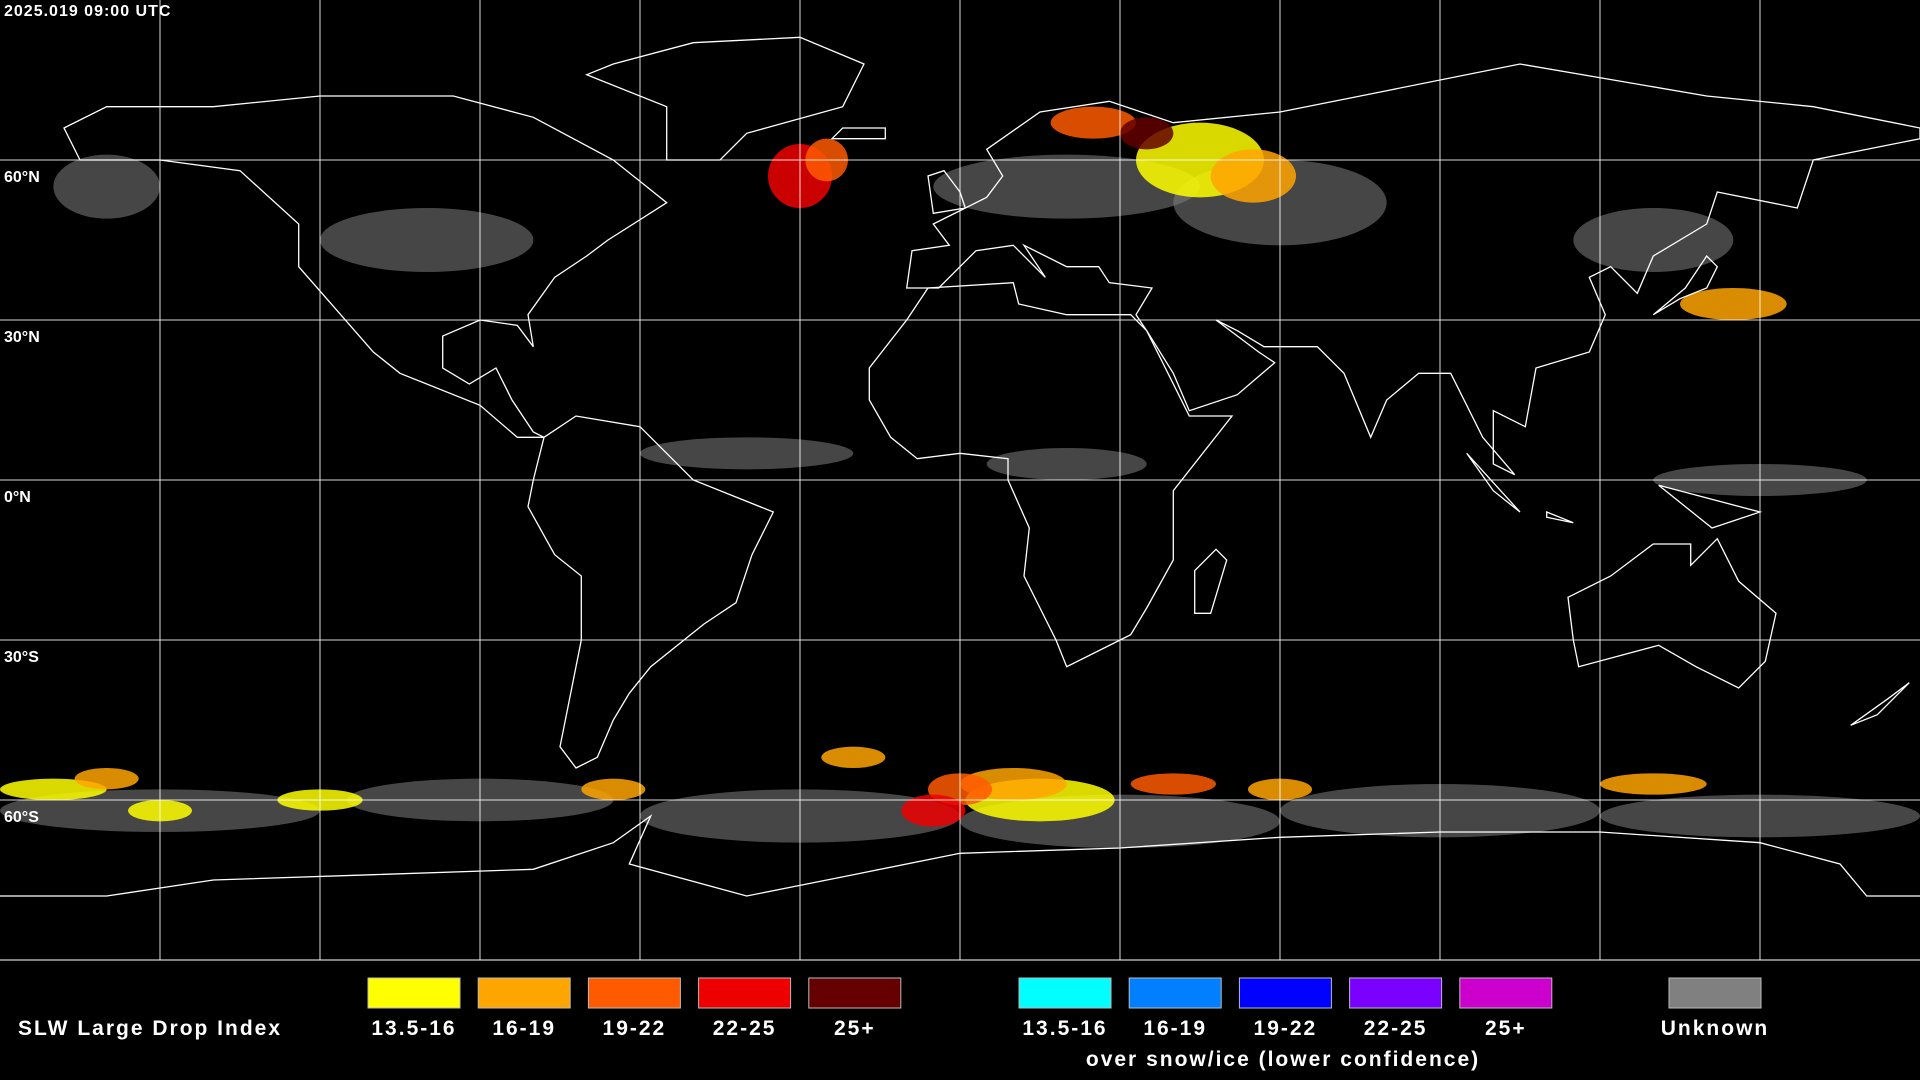 The width and height of the screenshot is (1920, 1080). Describe the element at coordinates (87, 11) in the screenshot. I see `timestamp: 2025.019 09:00 UTC` at that location.